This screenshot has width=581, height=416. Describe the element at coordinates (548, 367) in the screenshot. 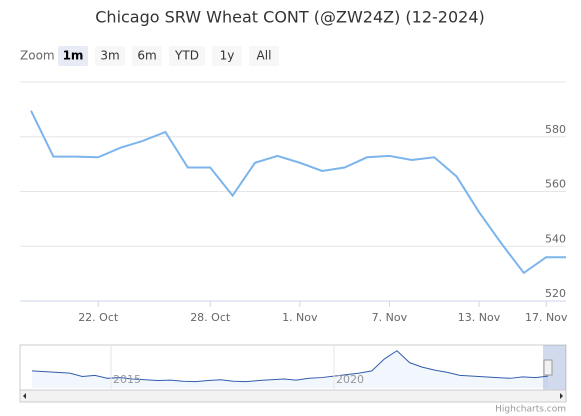

I see `navigator-handle` at that location.